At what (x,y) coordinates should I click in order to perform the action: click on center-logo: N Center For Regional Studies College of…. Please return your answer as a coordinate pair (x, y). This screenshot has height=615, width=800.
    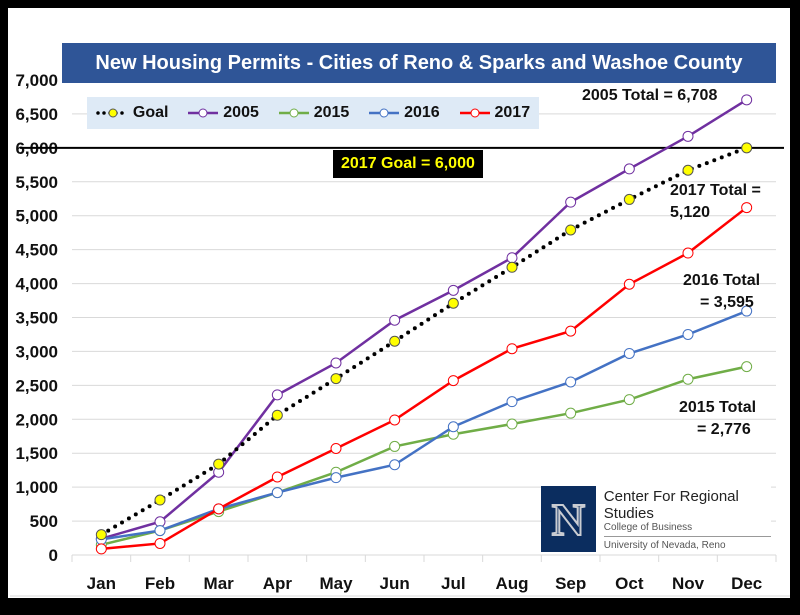
    Looking at the image, I should click on (656, 519).